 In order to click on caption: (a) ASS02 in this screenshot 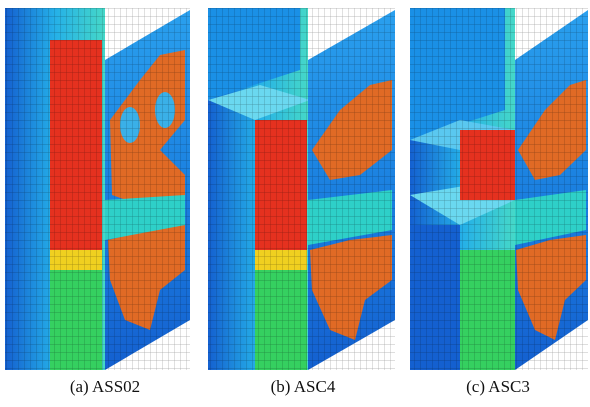, I will do `click(105, 386)`.